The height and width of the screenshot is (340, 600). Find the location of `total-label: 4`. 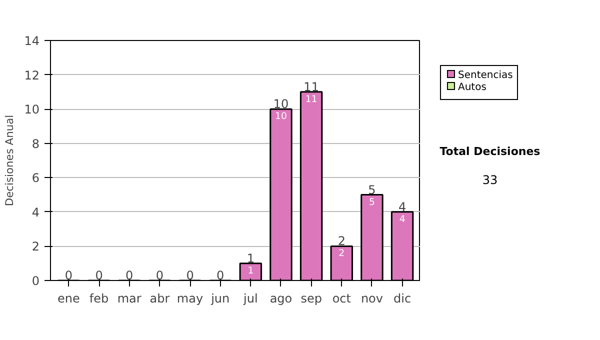

total-label: 4 is located at coordinates (402, 207).